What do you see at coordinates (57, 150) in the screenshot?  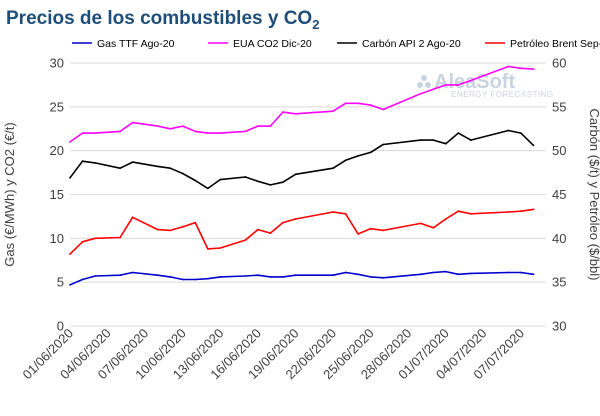 I see `y-left-tick-label-4: 20` at bounding box center [57, 150].